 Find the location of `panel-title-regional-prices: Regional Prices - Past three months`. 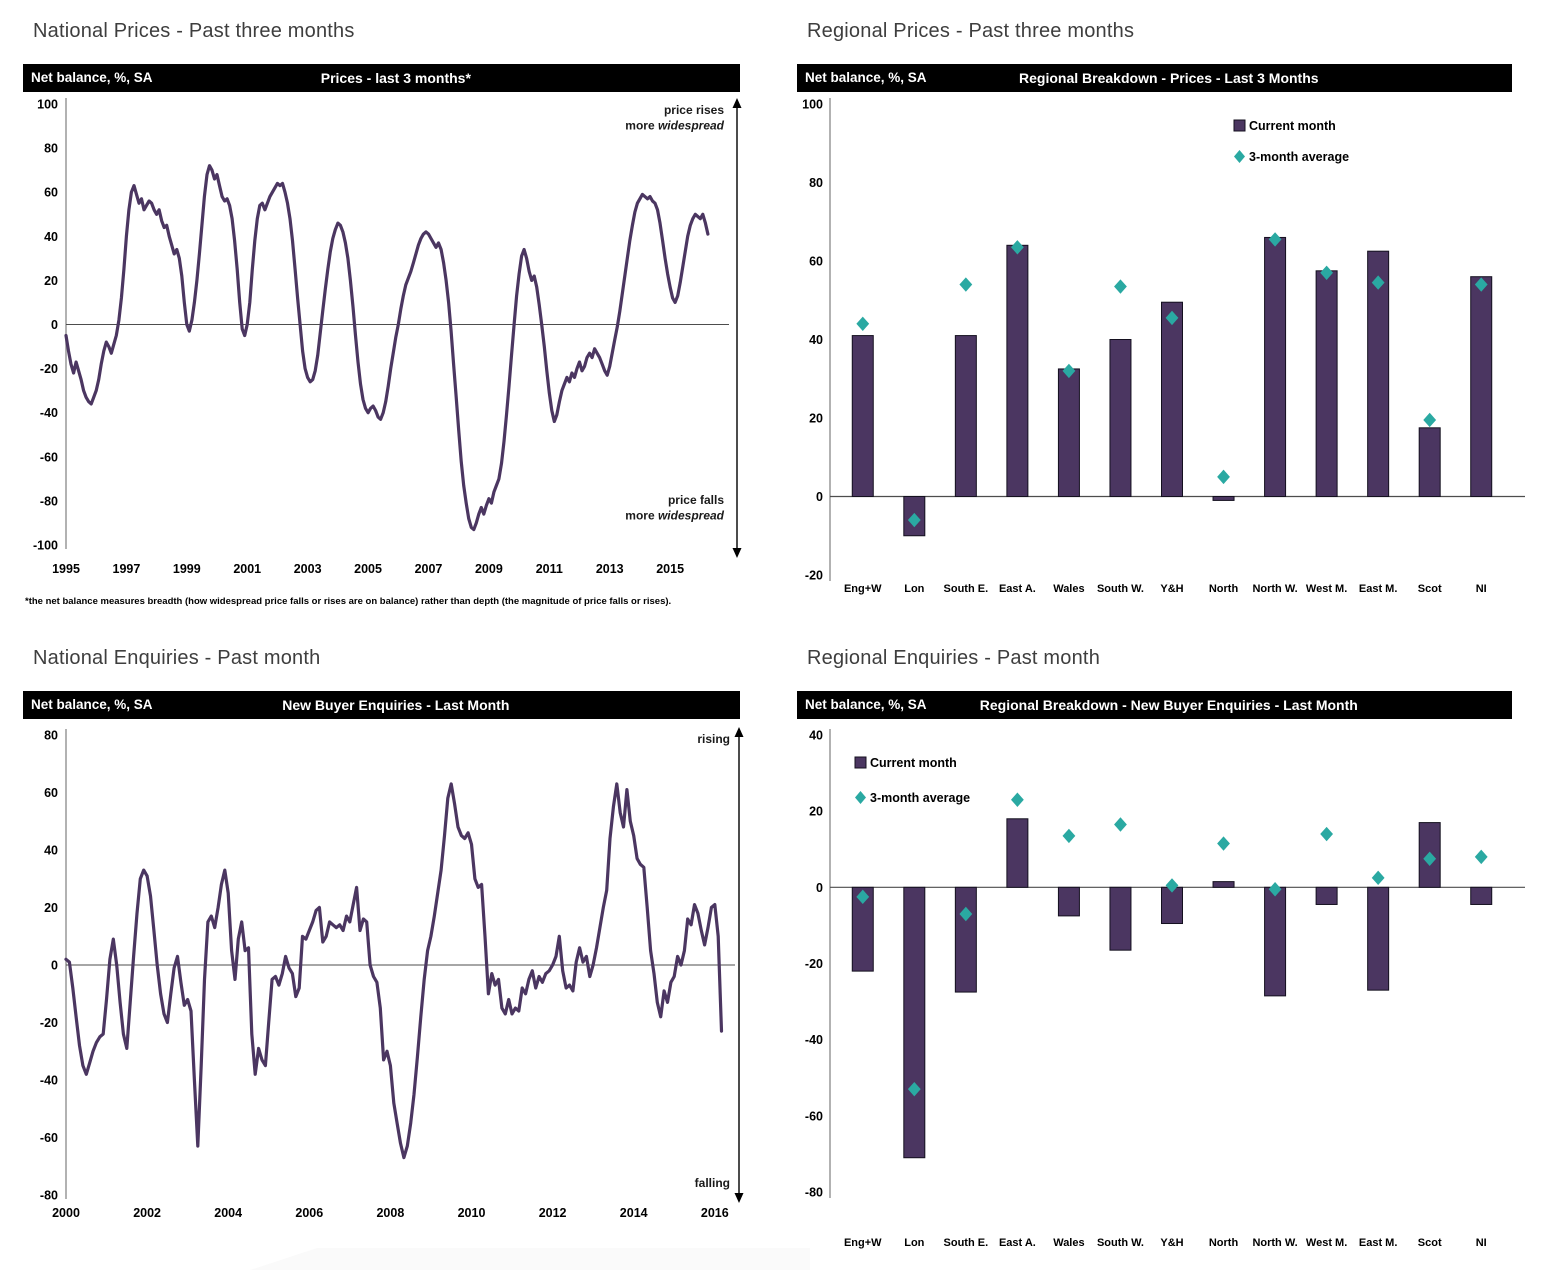

panel-title-regional-prices: Regional Prices - Past three months is located at coordinates (971, 31).